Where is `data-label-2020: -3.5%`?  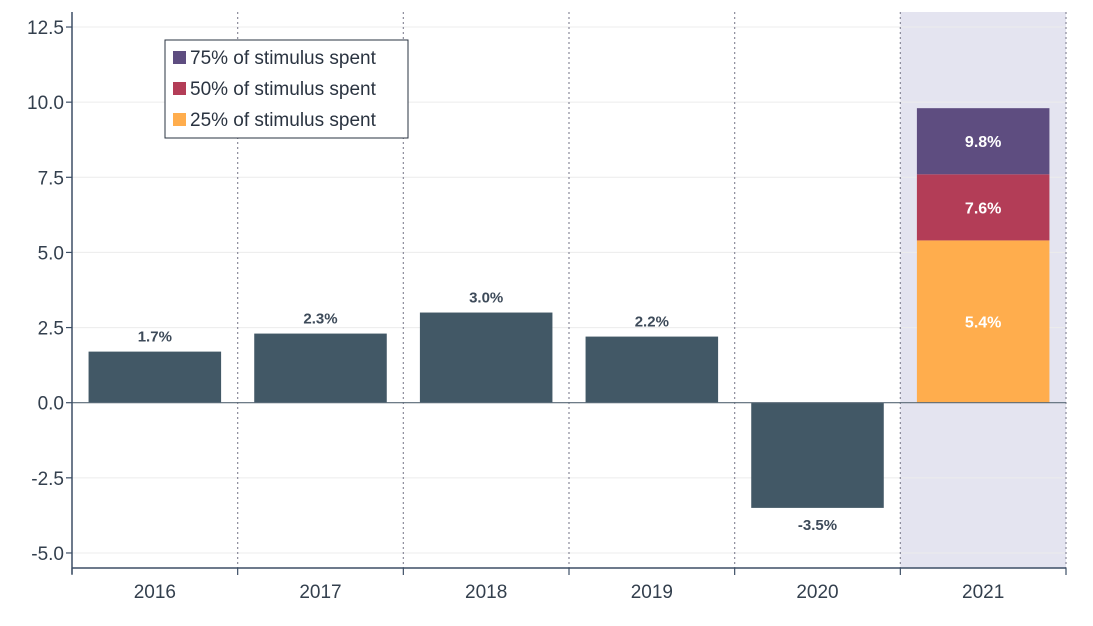
data-label-2020: -3.5% is located at coordinates (817, 525).